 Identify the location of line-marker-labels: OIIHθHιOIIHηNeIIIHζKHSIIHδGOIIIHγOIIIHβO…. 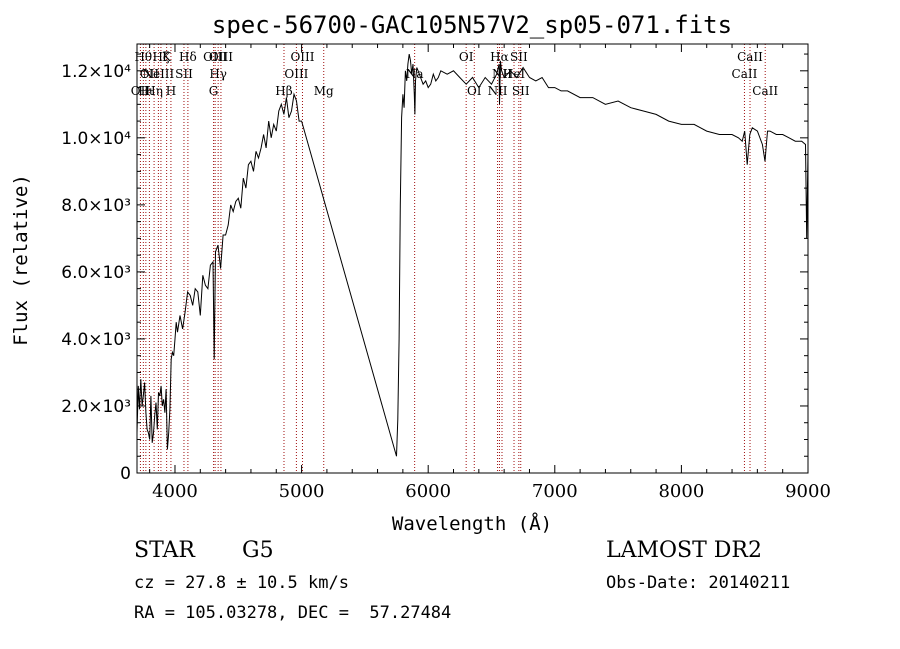
(455, 74).